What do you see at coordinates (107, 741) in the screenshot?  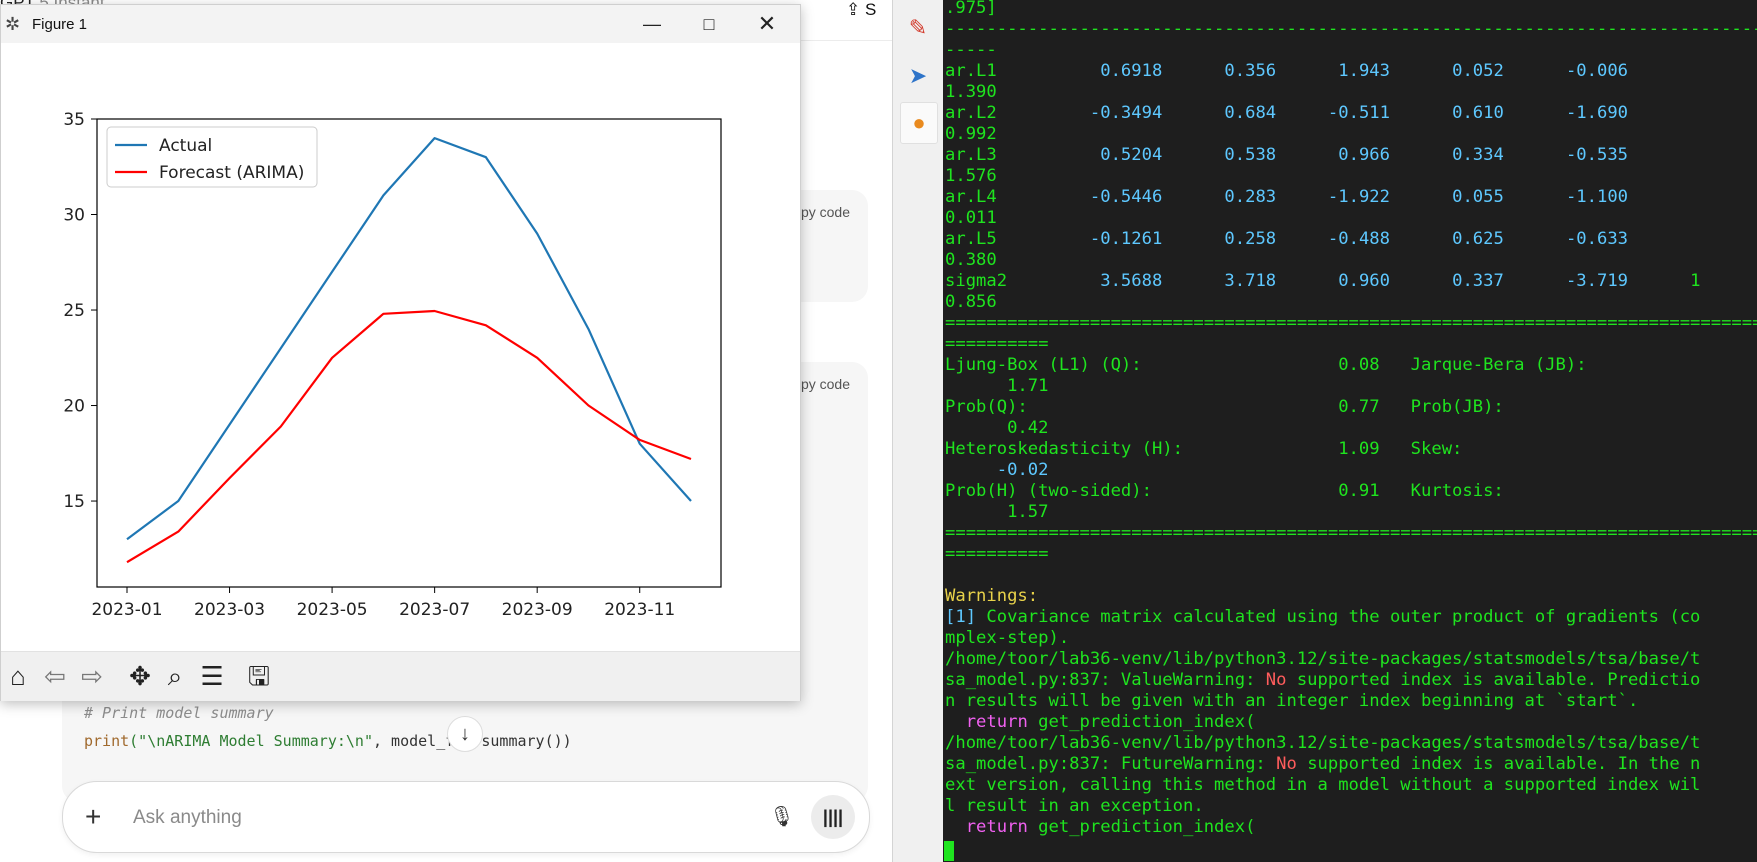 I see `code-fn: print` at bounding box center [107, 741].